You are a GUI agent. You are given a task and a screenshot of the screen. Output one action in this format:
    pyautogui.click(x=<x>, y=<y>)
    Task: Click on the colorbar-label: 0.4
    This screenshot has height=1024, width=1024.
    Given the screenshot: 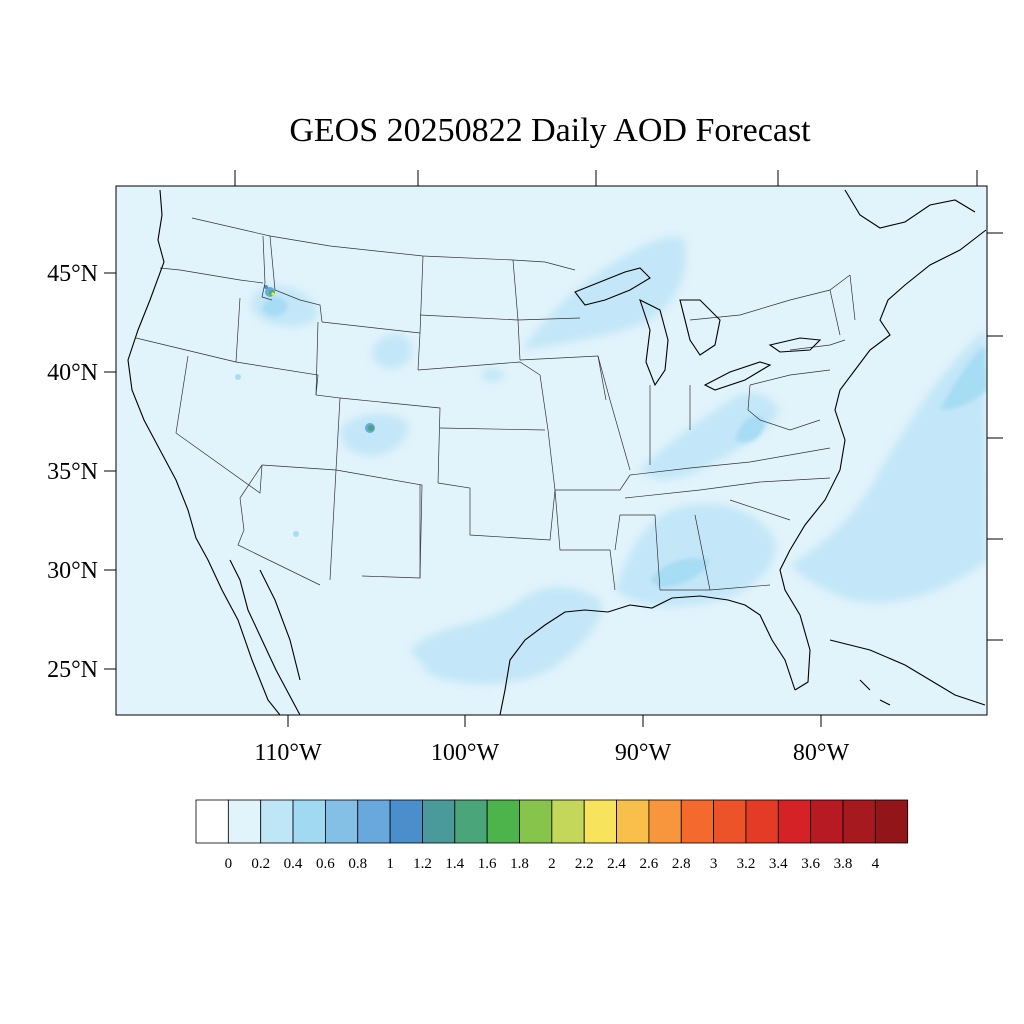 What is the action you would take?
    pyautogui.click(x=293, y=864)
    